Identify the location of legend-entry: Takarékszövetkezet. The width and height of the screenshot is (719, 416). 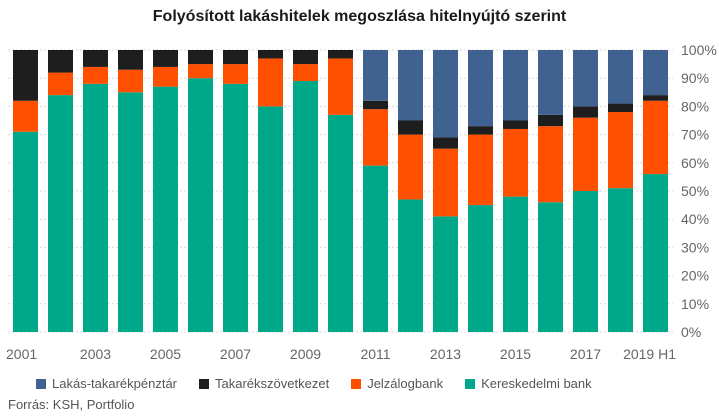
(264, 383).